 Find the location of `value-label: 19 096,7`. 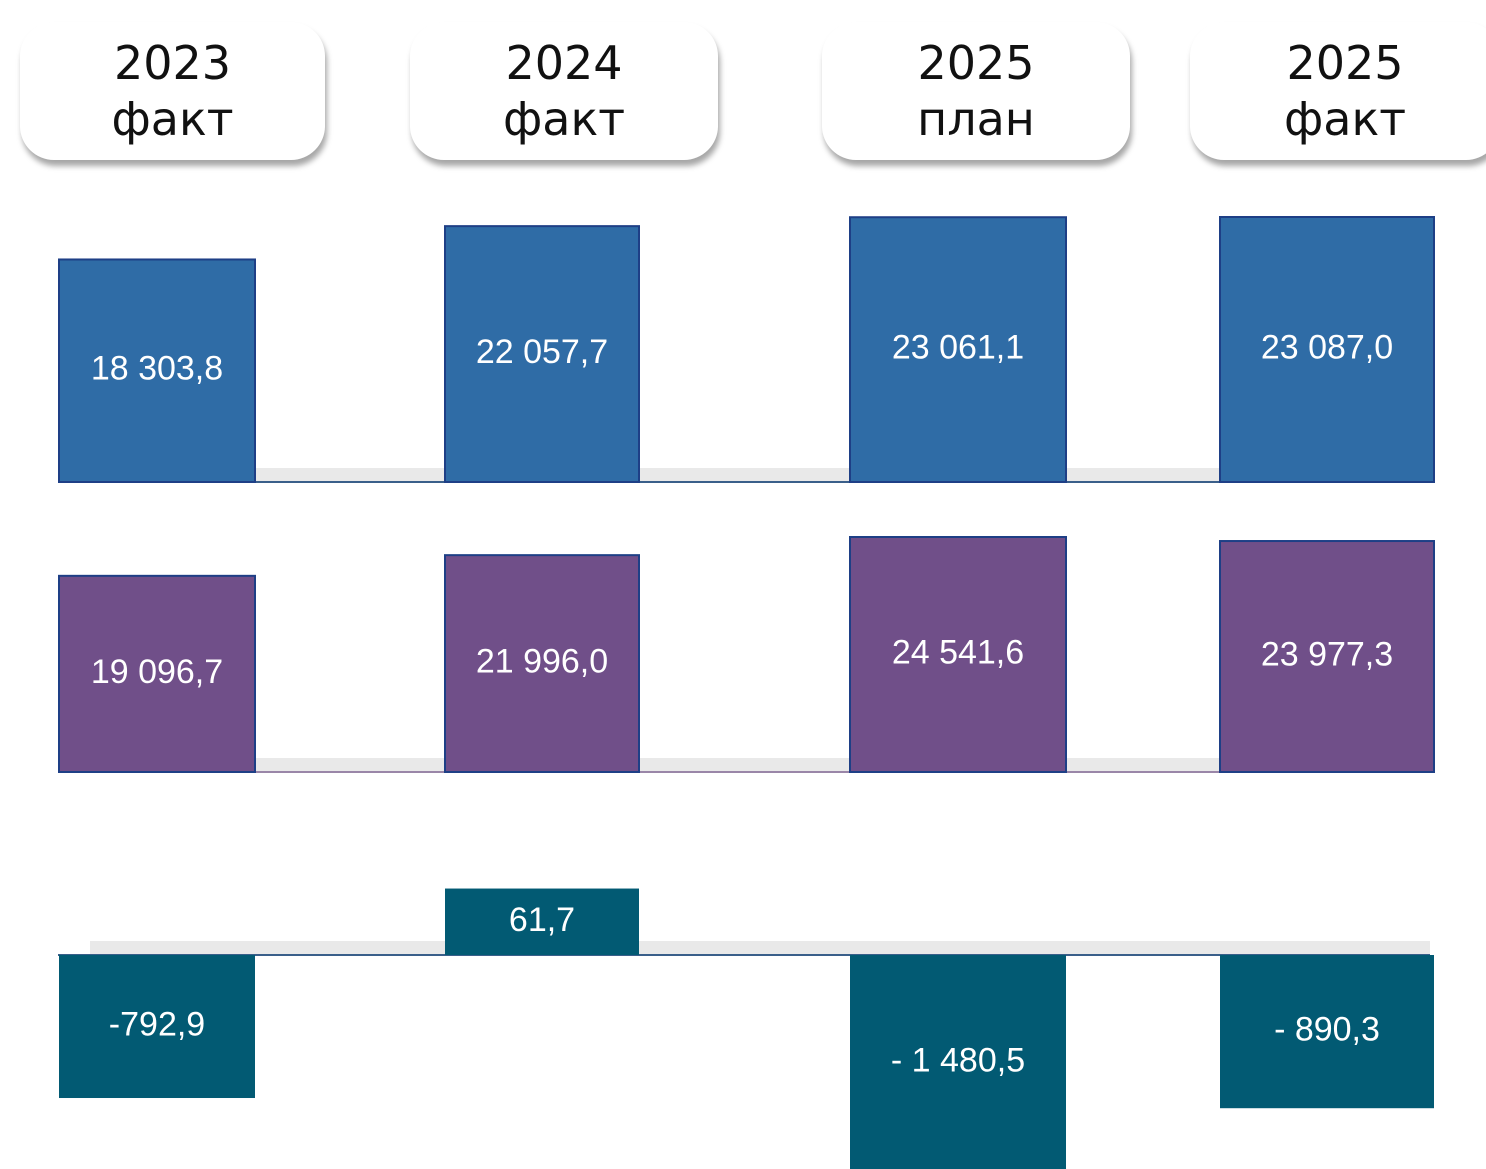

value-label: 19 096,7 is located at coordinates (157, 672).